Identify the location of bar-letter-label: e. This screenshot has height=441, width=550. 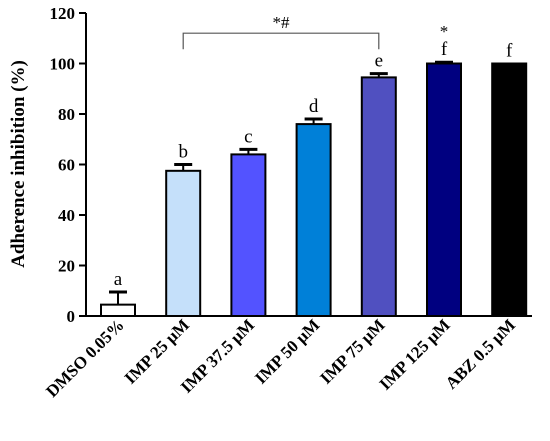
(379, 61).